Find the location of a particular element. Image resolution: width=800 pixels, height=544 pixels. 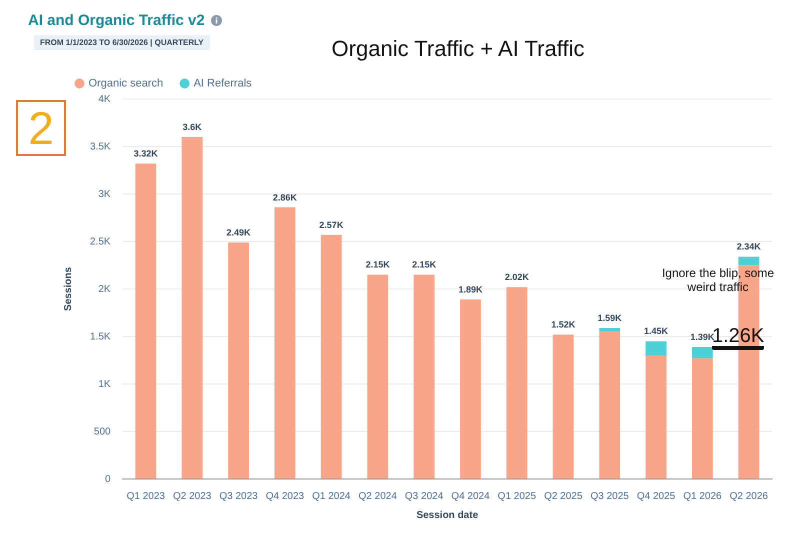

y-axis-title: Sessions is located at coordinates (68, 288).